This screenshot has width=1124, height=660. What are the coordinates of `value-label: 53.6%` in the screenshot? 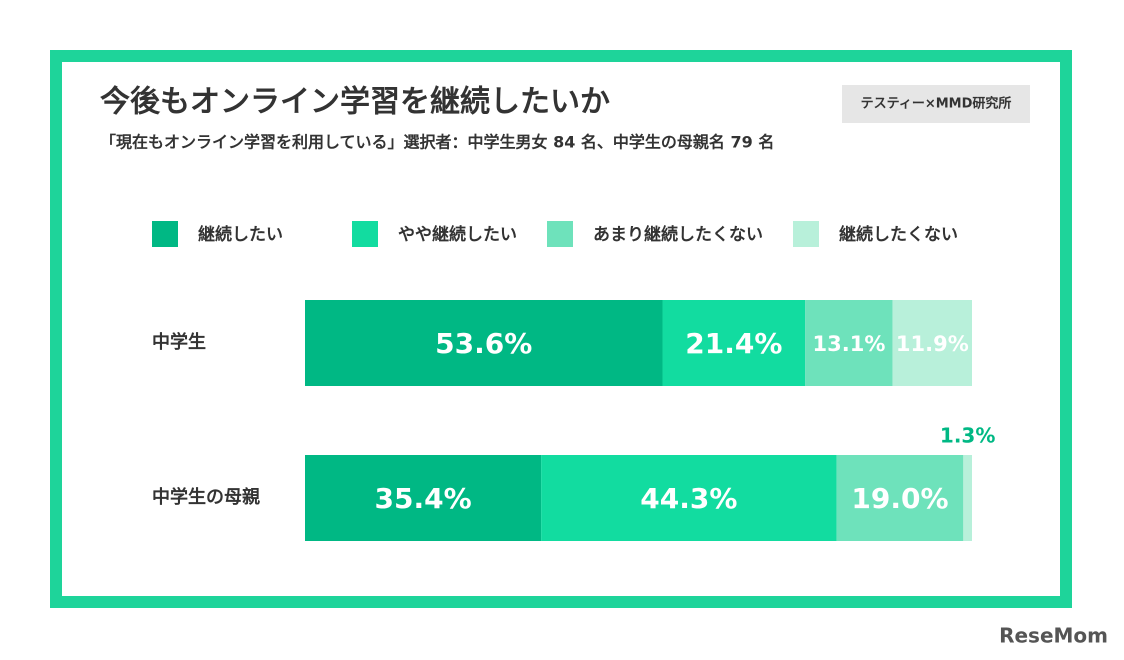 It's located at (483, 343).